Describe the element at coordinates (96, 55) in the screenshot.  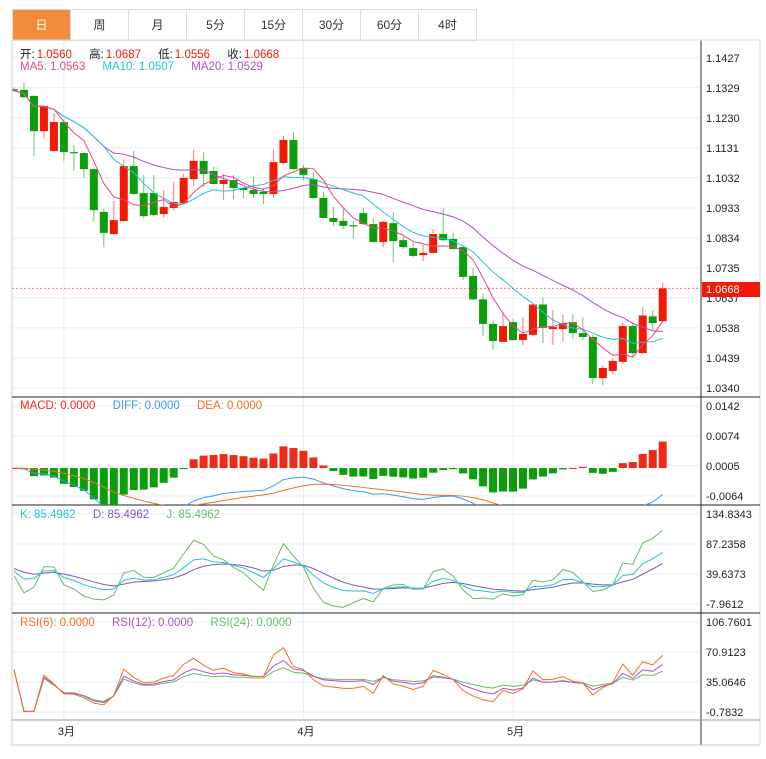
I see `high-label: 高:` at that location.